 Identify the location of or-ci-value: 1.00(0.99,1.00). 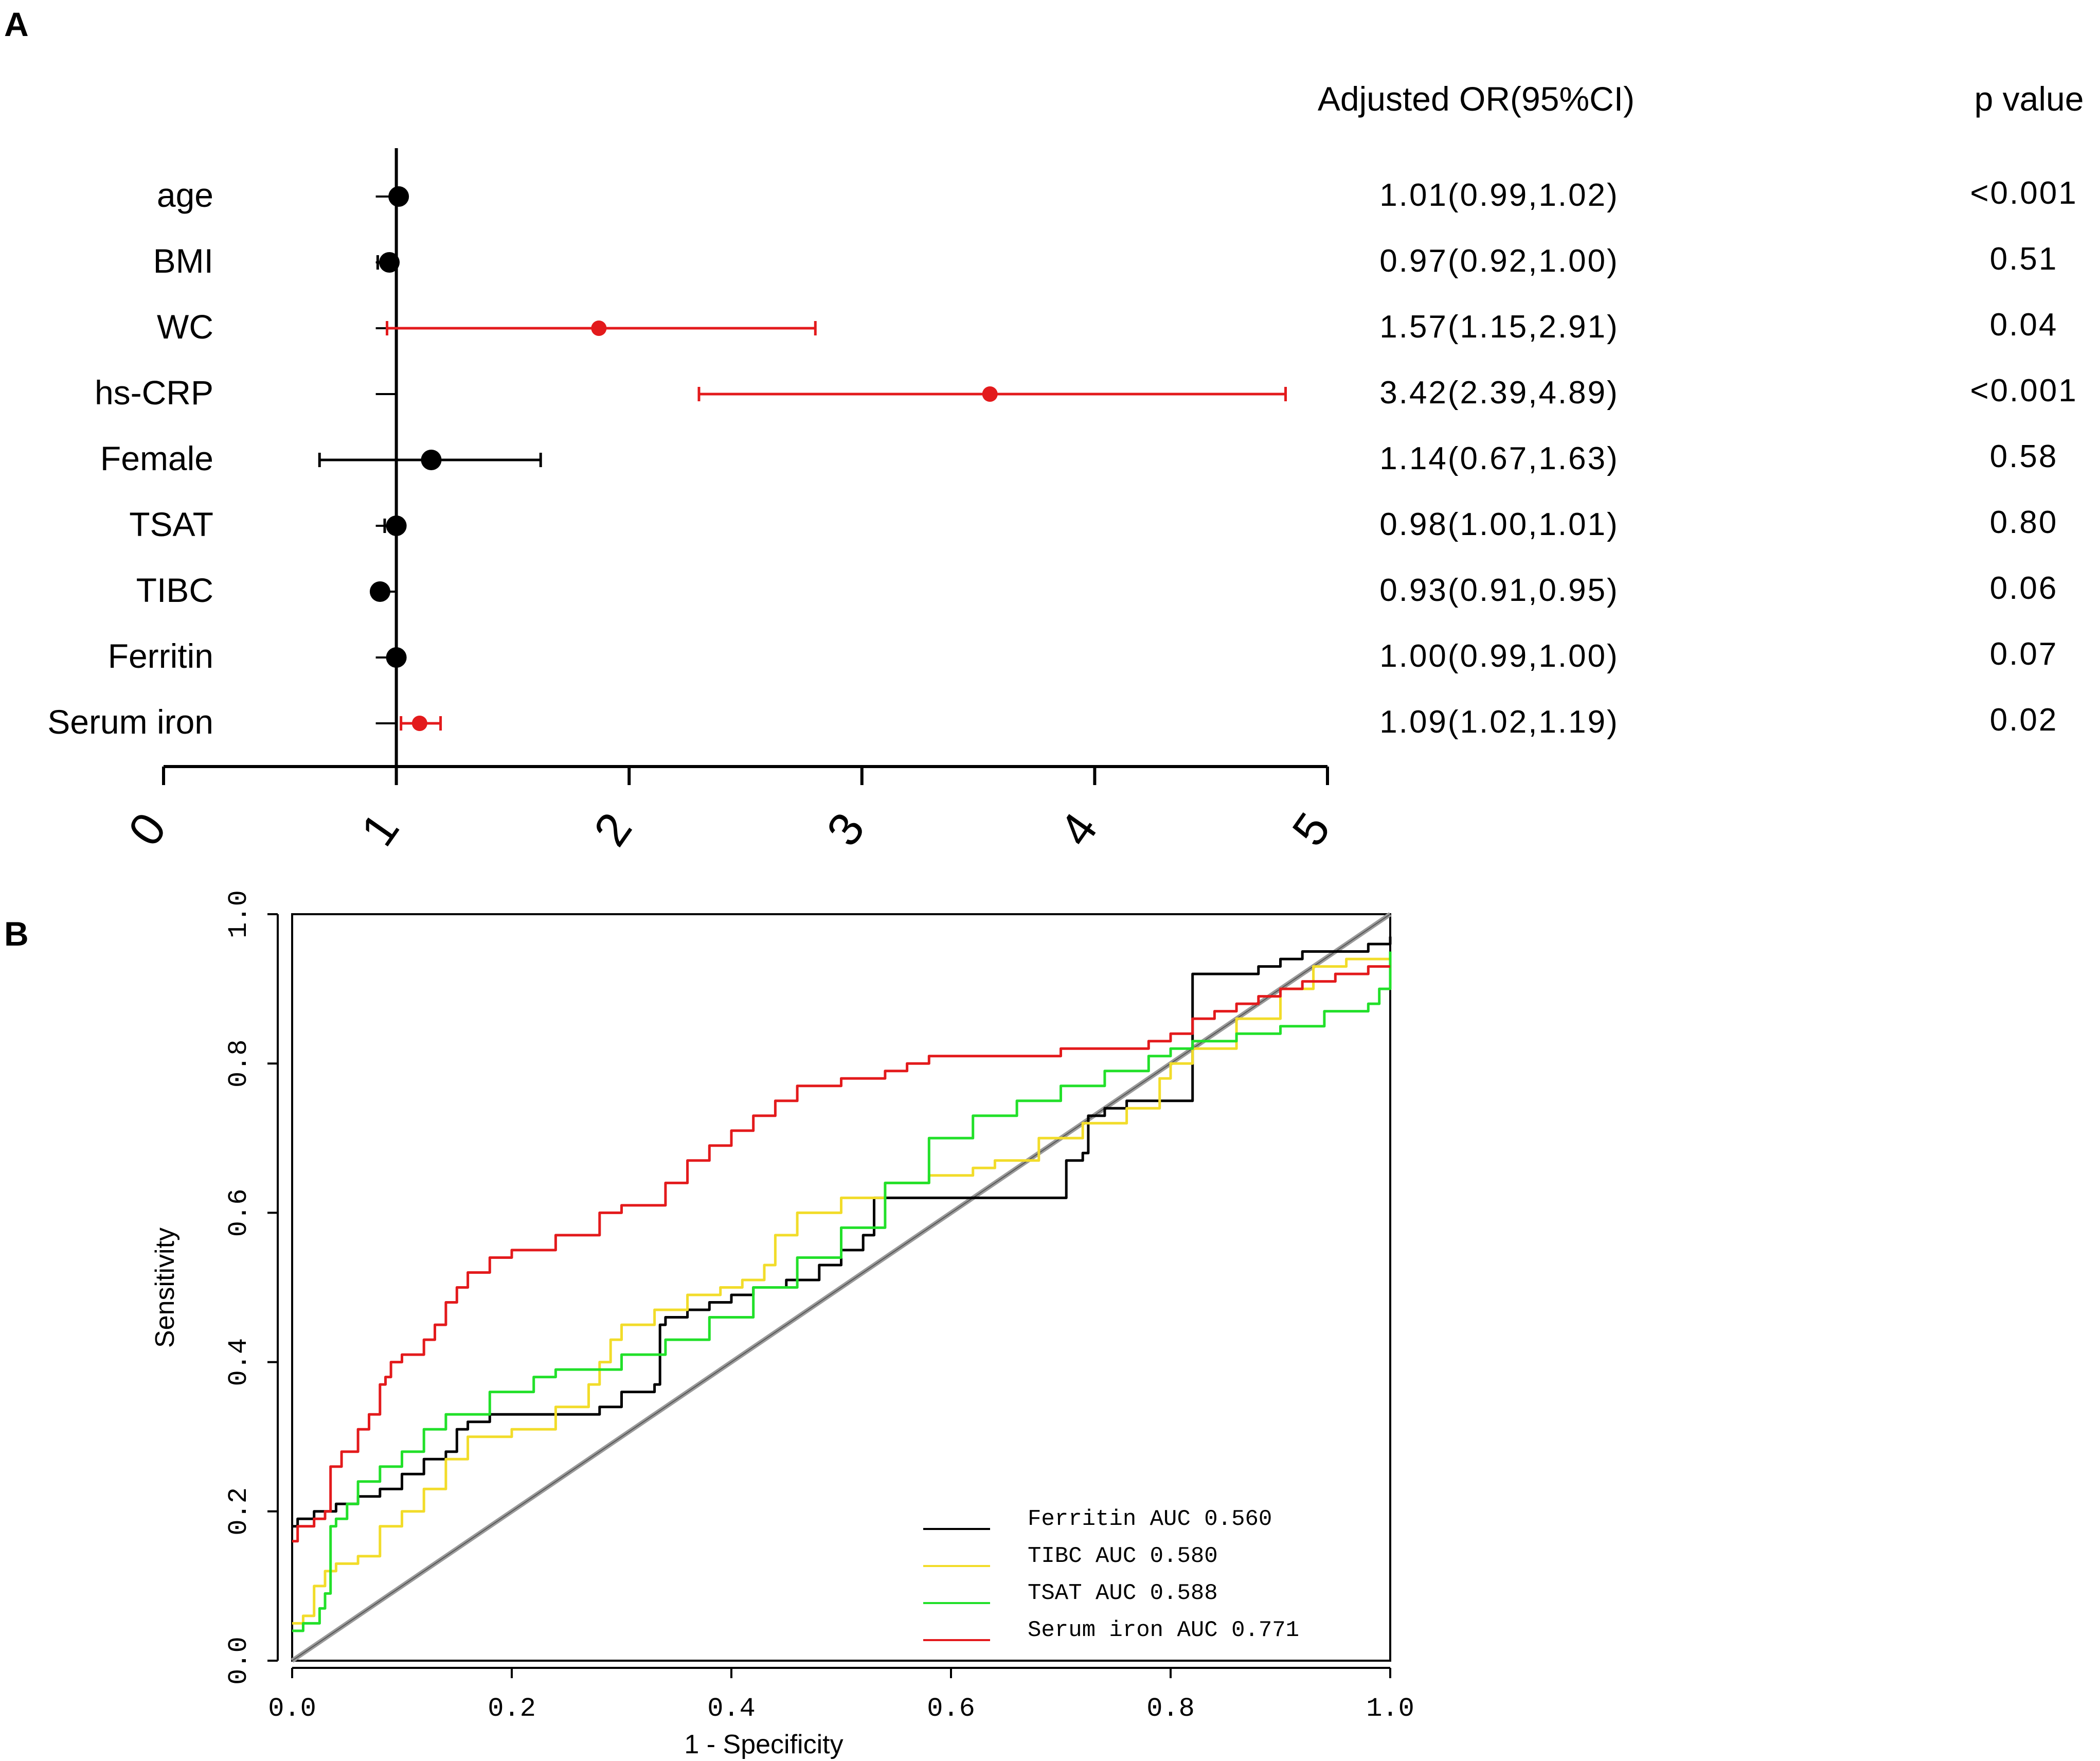
(1499, 656).